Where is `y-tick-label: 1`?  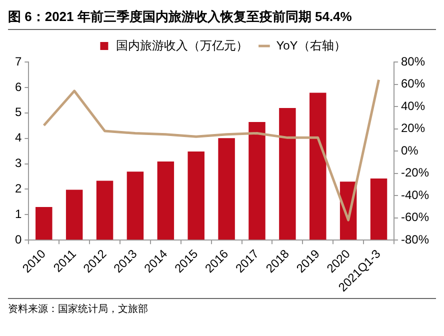
y-tick-label: 1 is located at coordinates (18, 213).